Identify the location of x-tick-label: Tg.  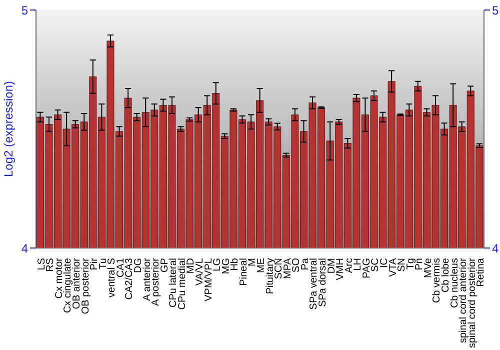
(410, 264).